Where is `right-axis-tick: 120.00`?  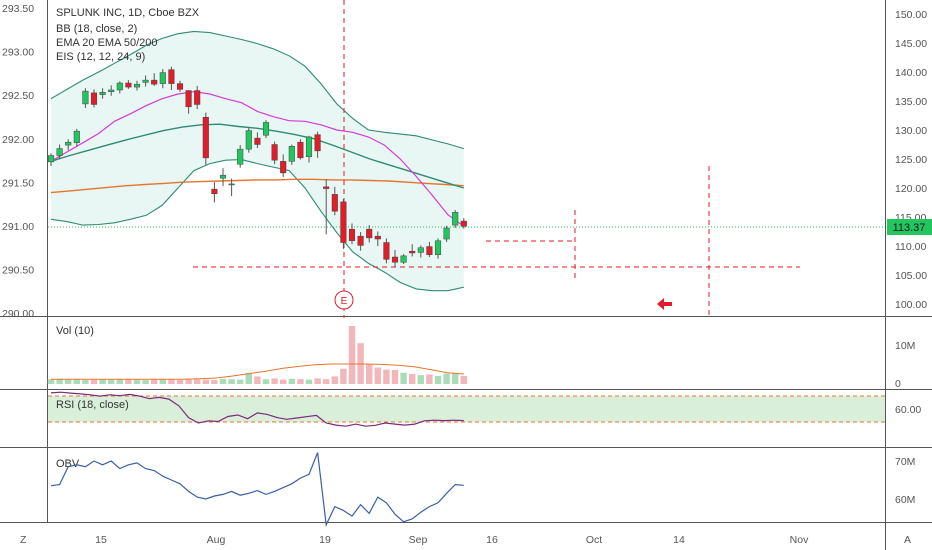 right-axis-tick: 120.00 is located at coordinates (911, 189).